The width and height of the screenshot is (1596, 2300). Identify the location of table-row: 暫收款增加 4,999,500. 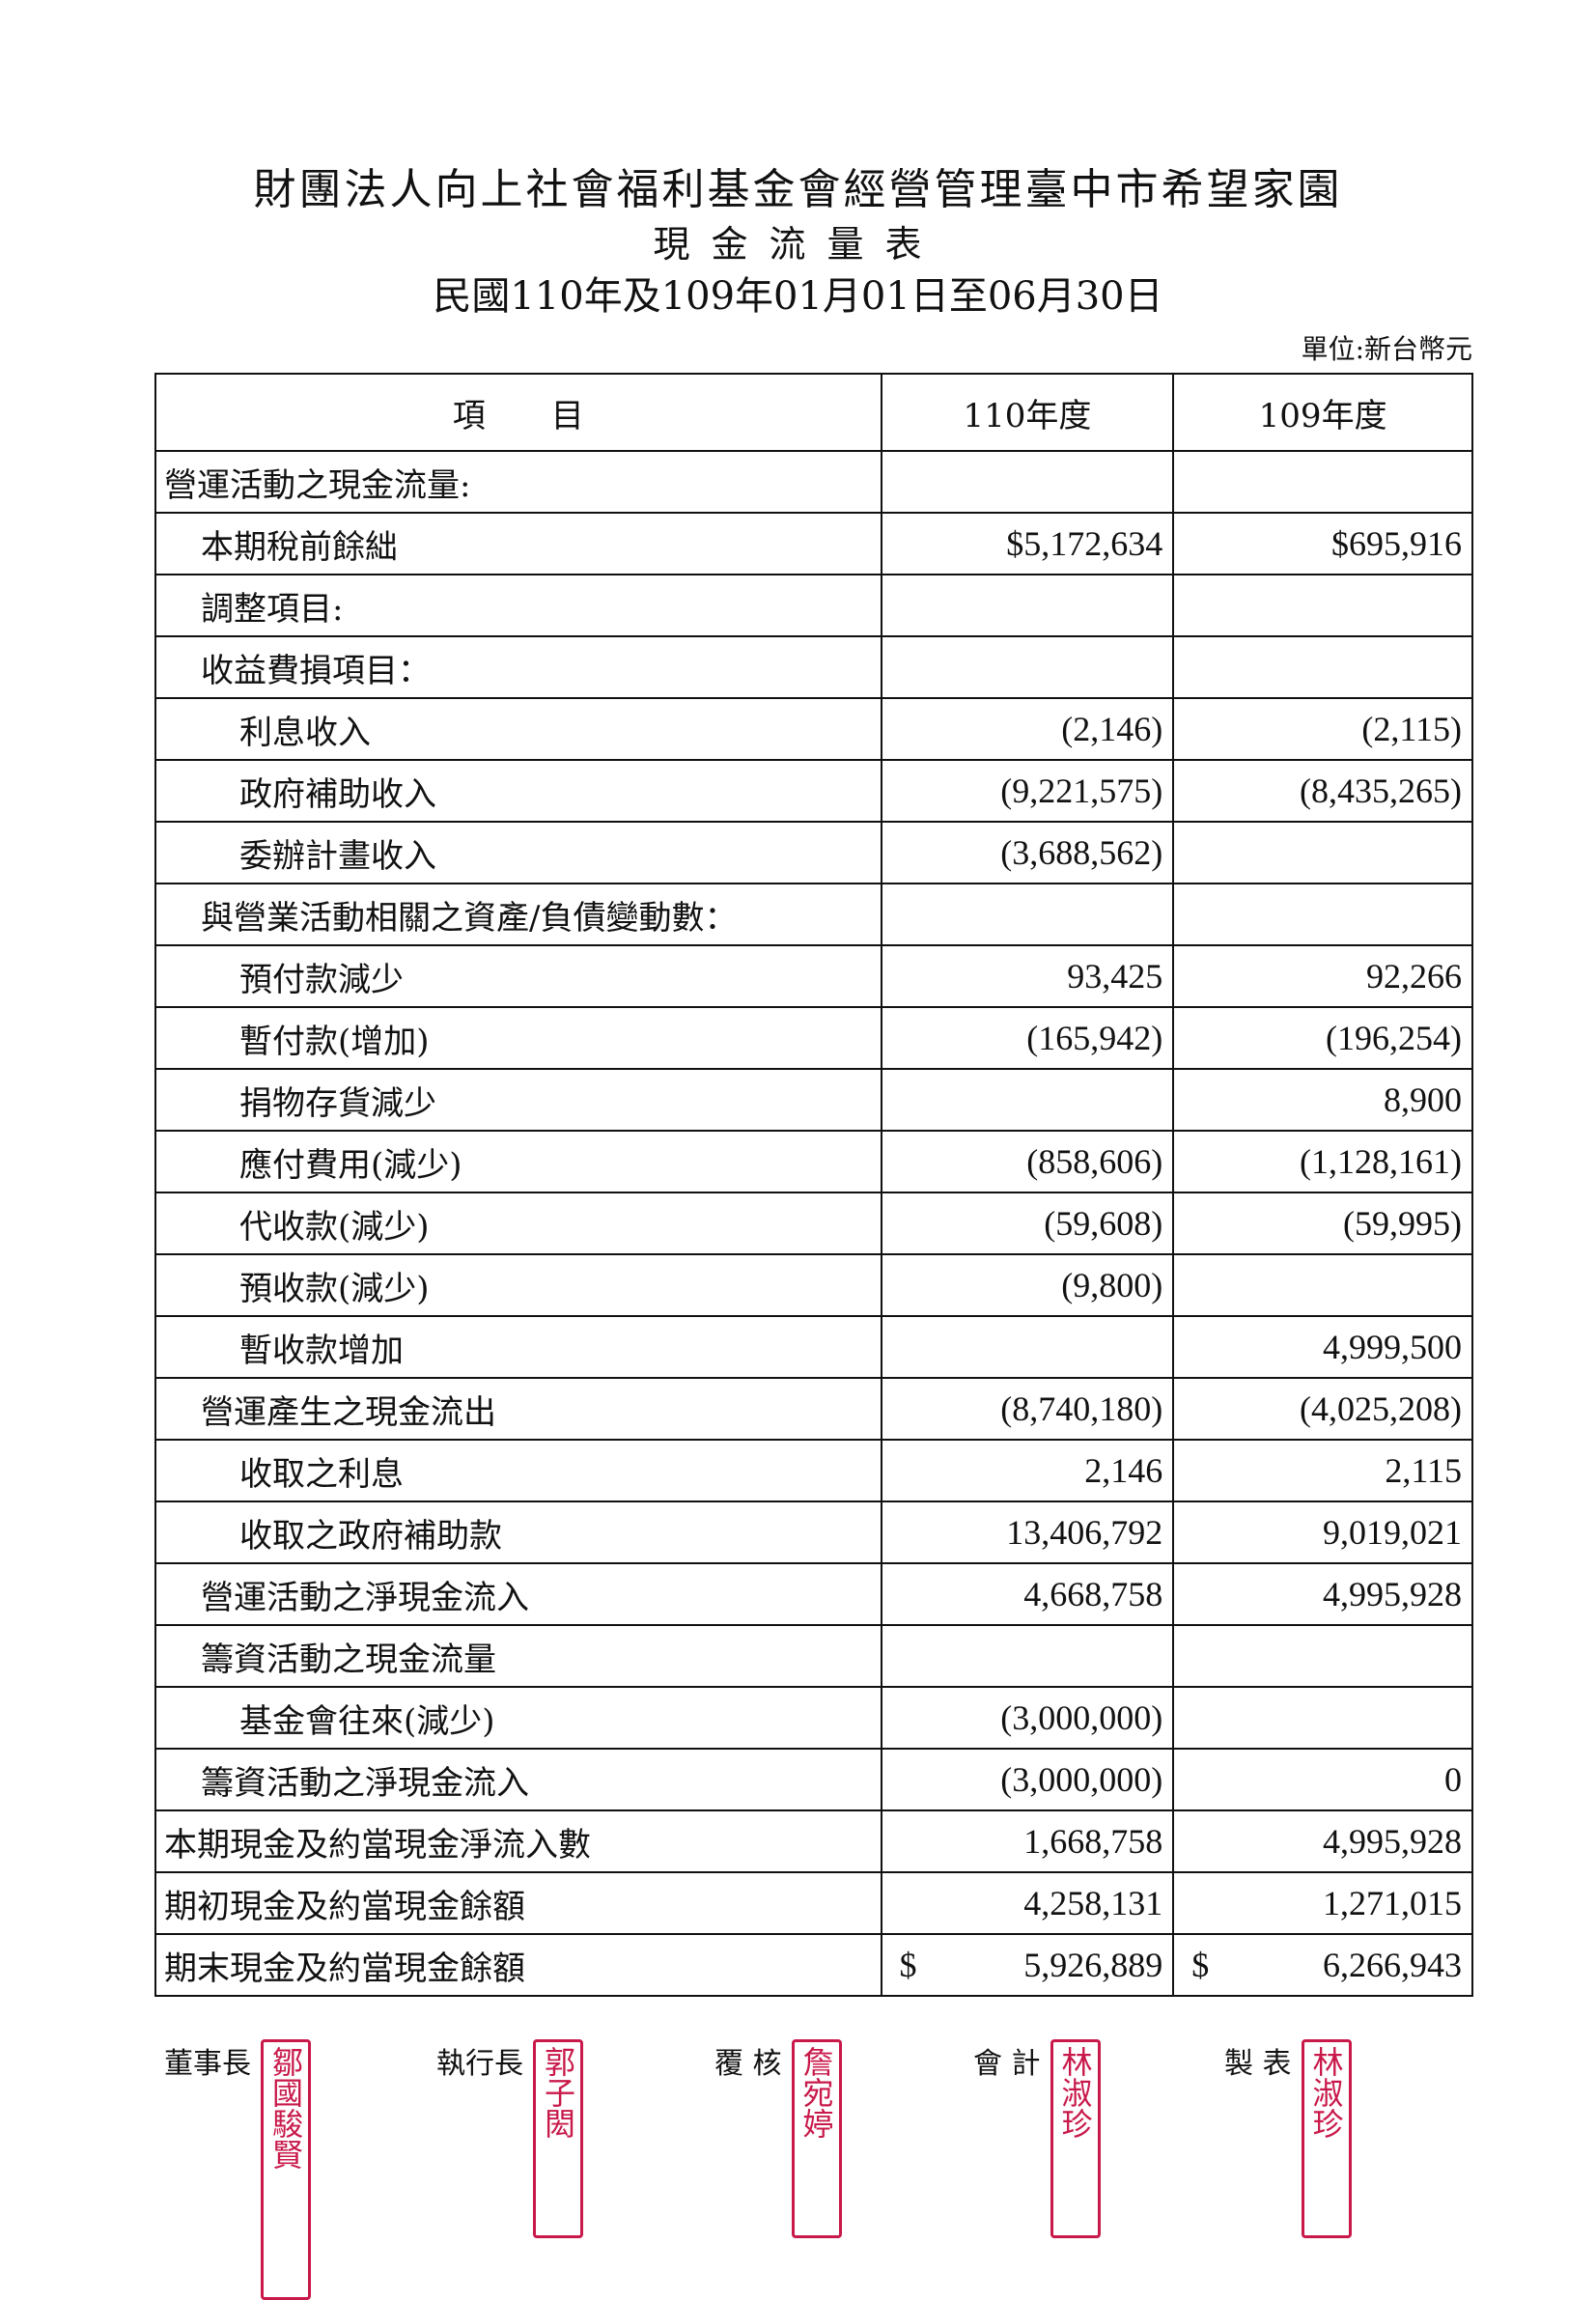
(814, 1347).